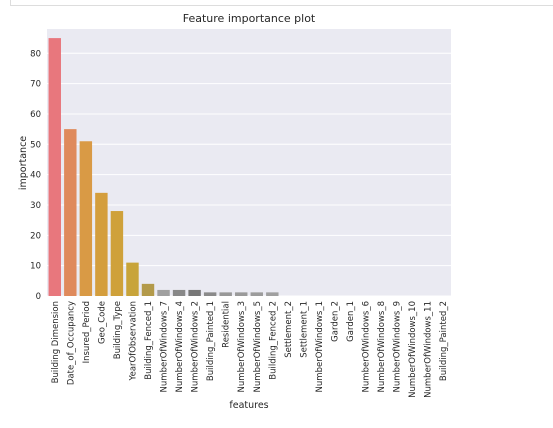 Image resolution: width=553 pixels, height=428 pixels. What do you see at coordinates (35, 236) in the screenshot?
I see `y-tick-label: 20` at bounding box center [35, 236].